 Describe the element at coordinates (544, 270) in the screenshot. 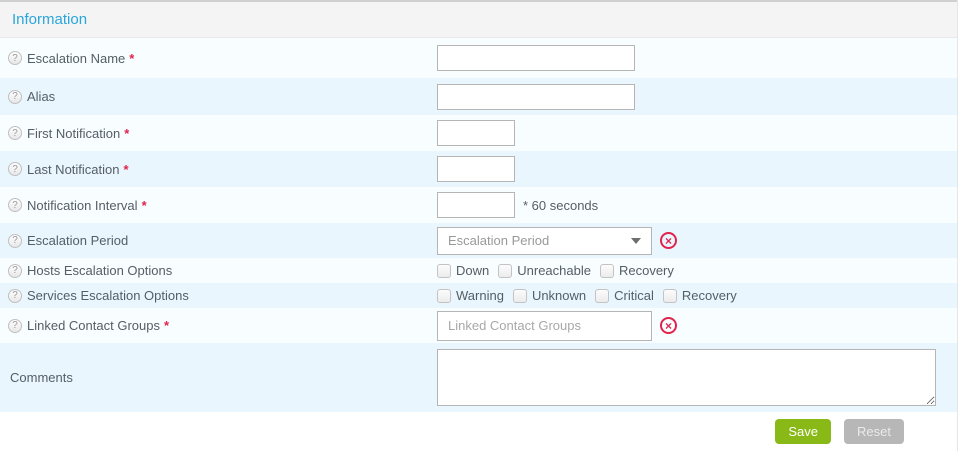

I see `checkbox-unreachable: Unreachable` at that location.